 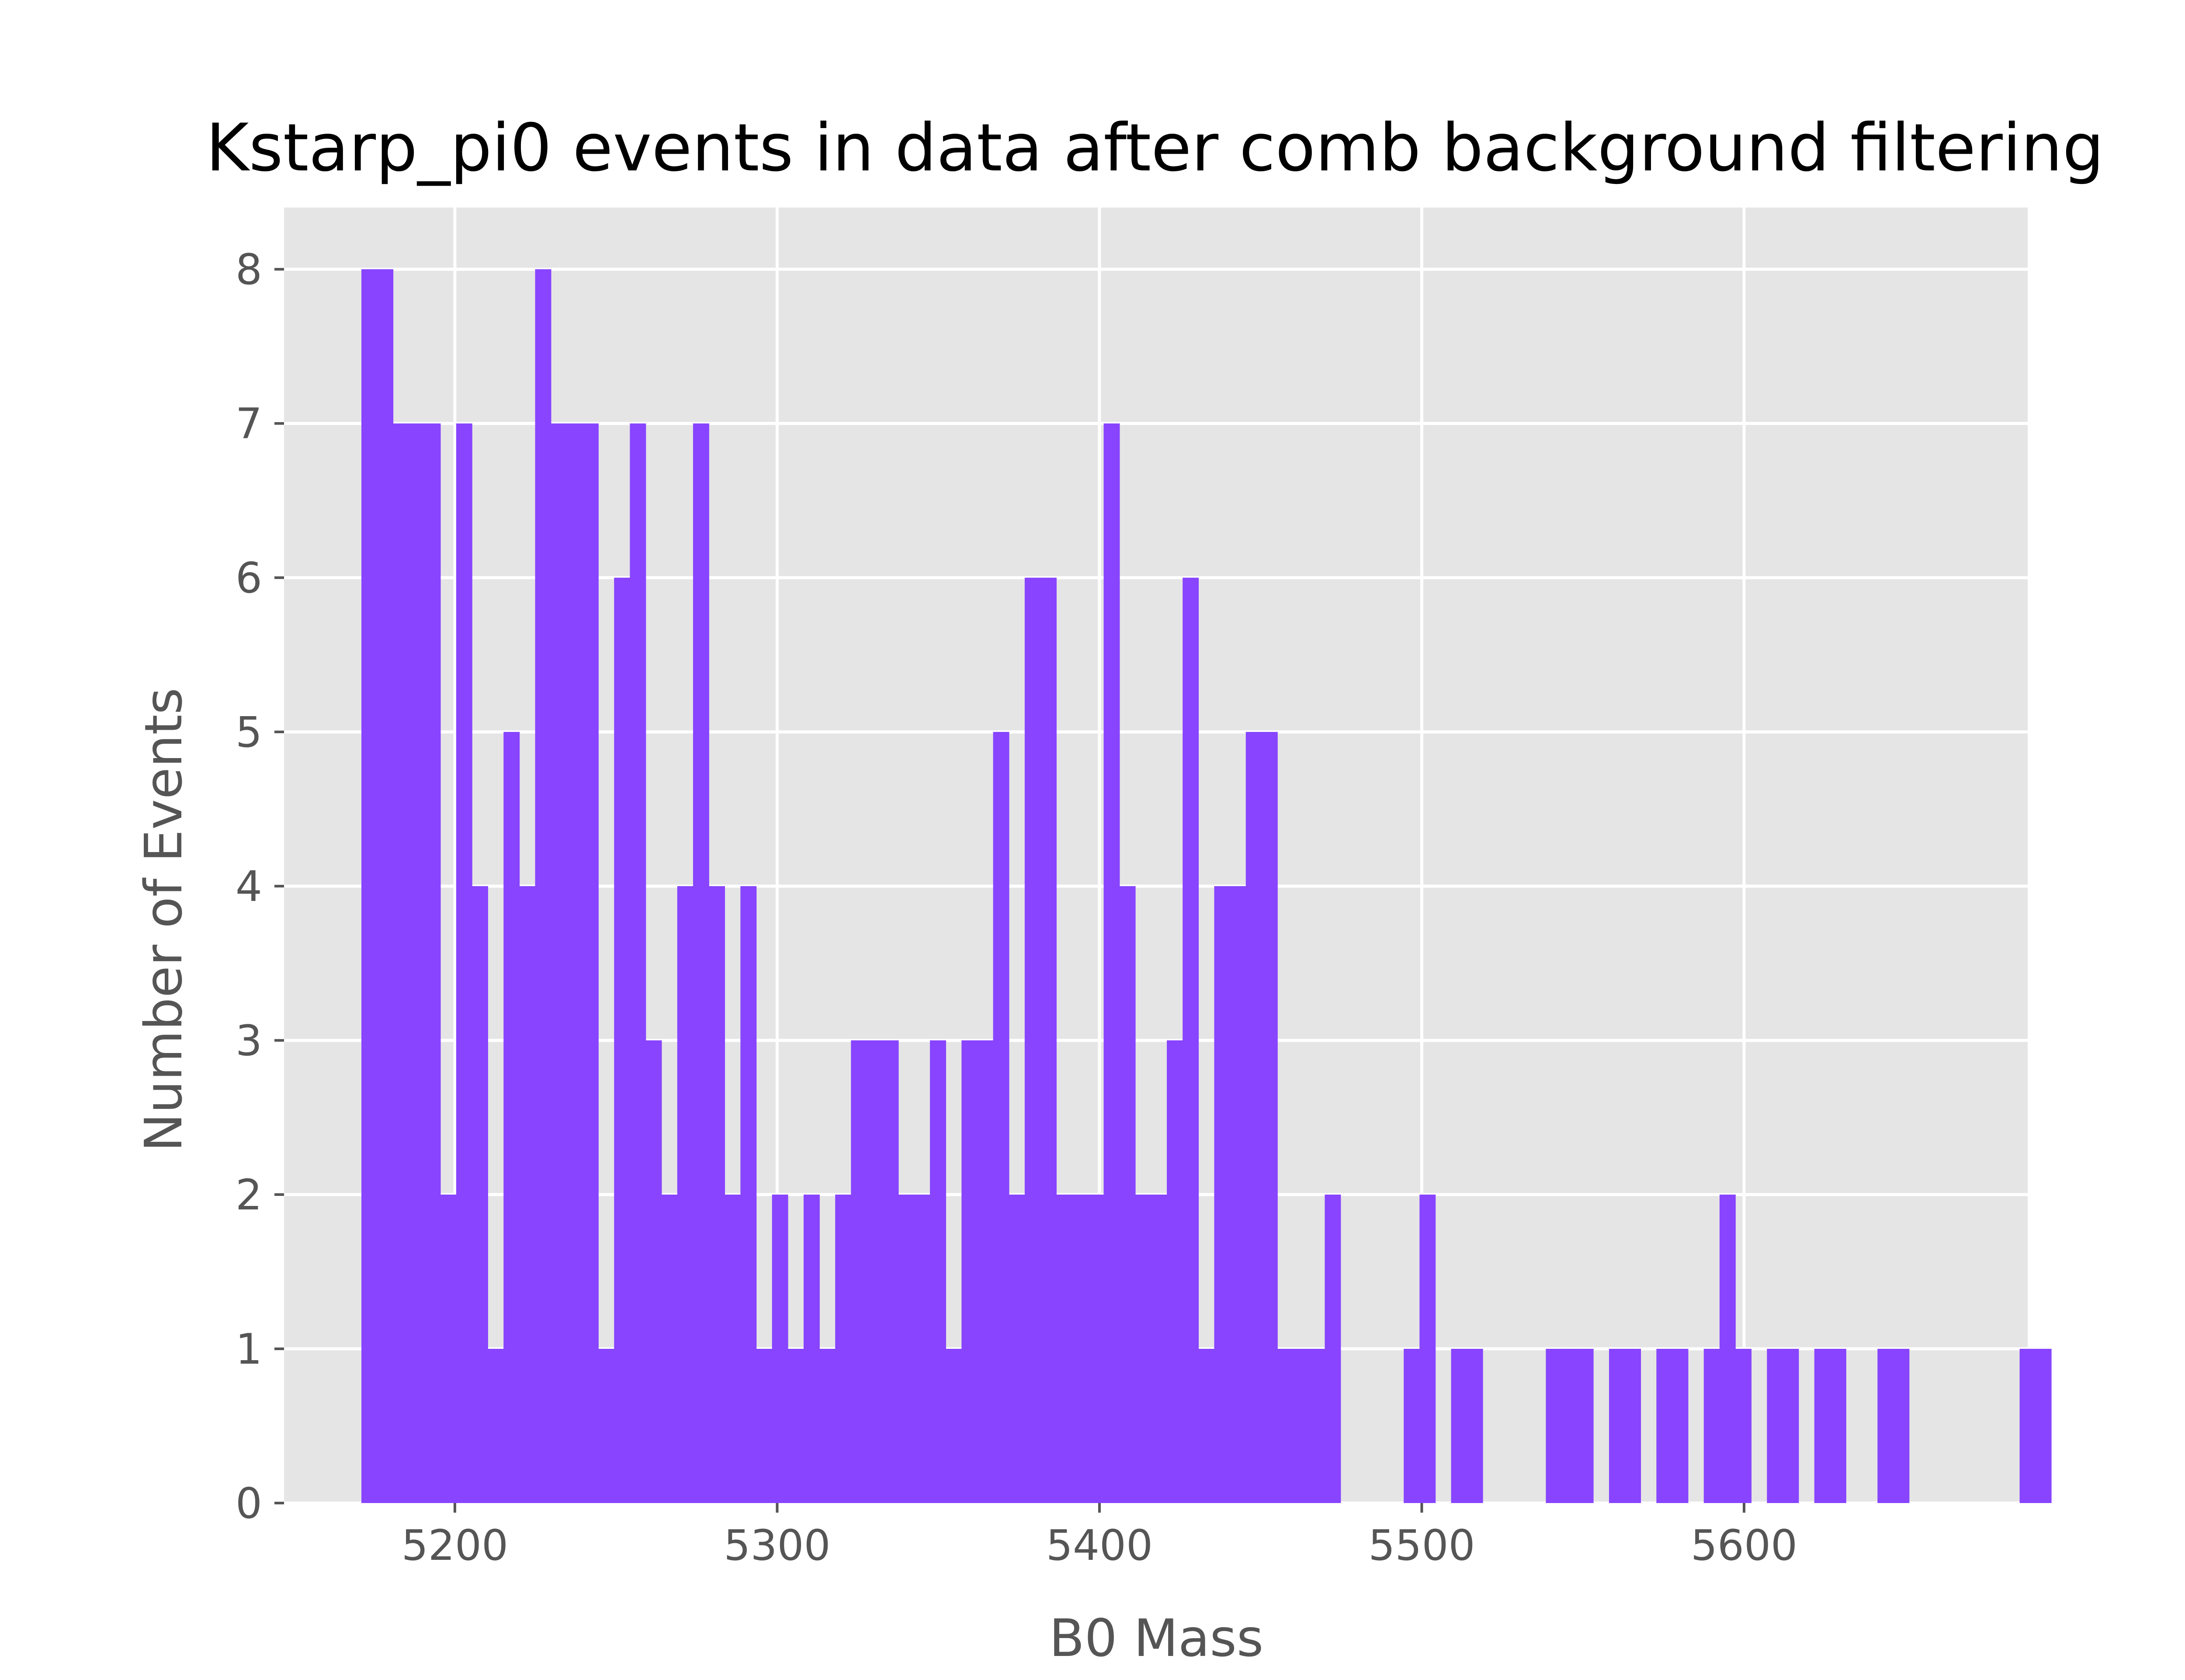 I want to click on x-axis-ticks: 5200 5300 5400 5500 5600, so click(x=1100, y=1537).